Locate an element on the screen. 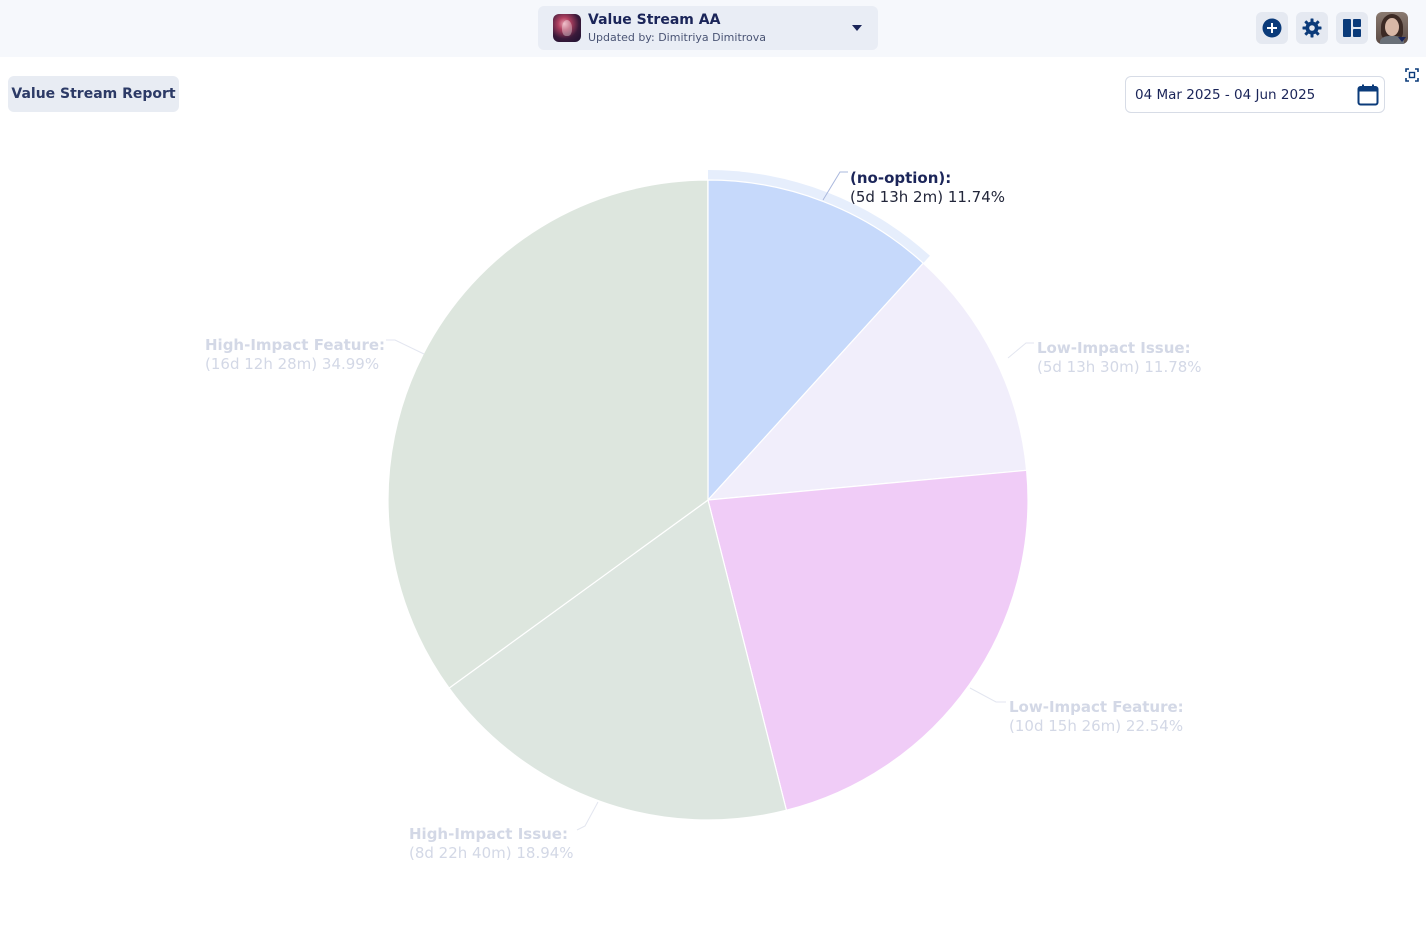  slice-value-low-impact-issue: (5d 13h 30m) 11.78% is located at coordinates (1119, 367).